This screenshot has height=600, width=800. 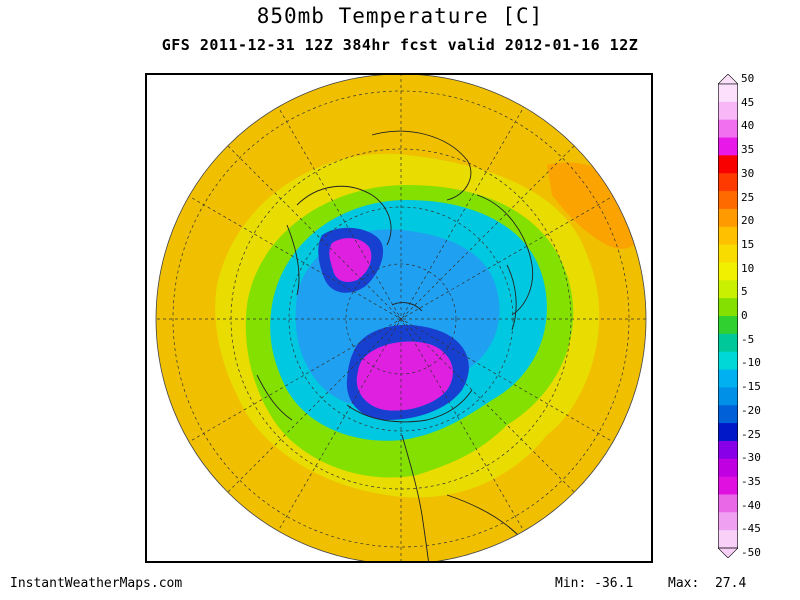 I want to click on colorbar-tick-label: 45, so click(x=748, y=102).